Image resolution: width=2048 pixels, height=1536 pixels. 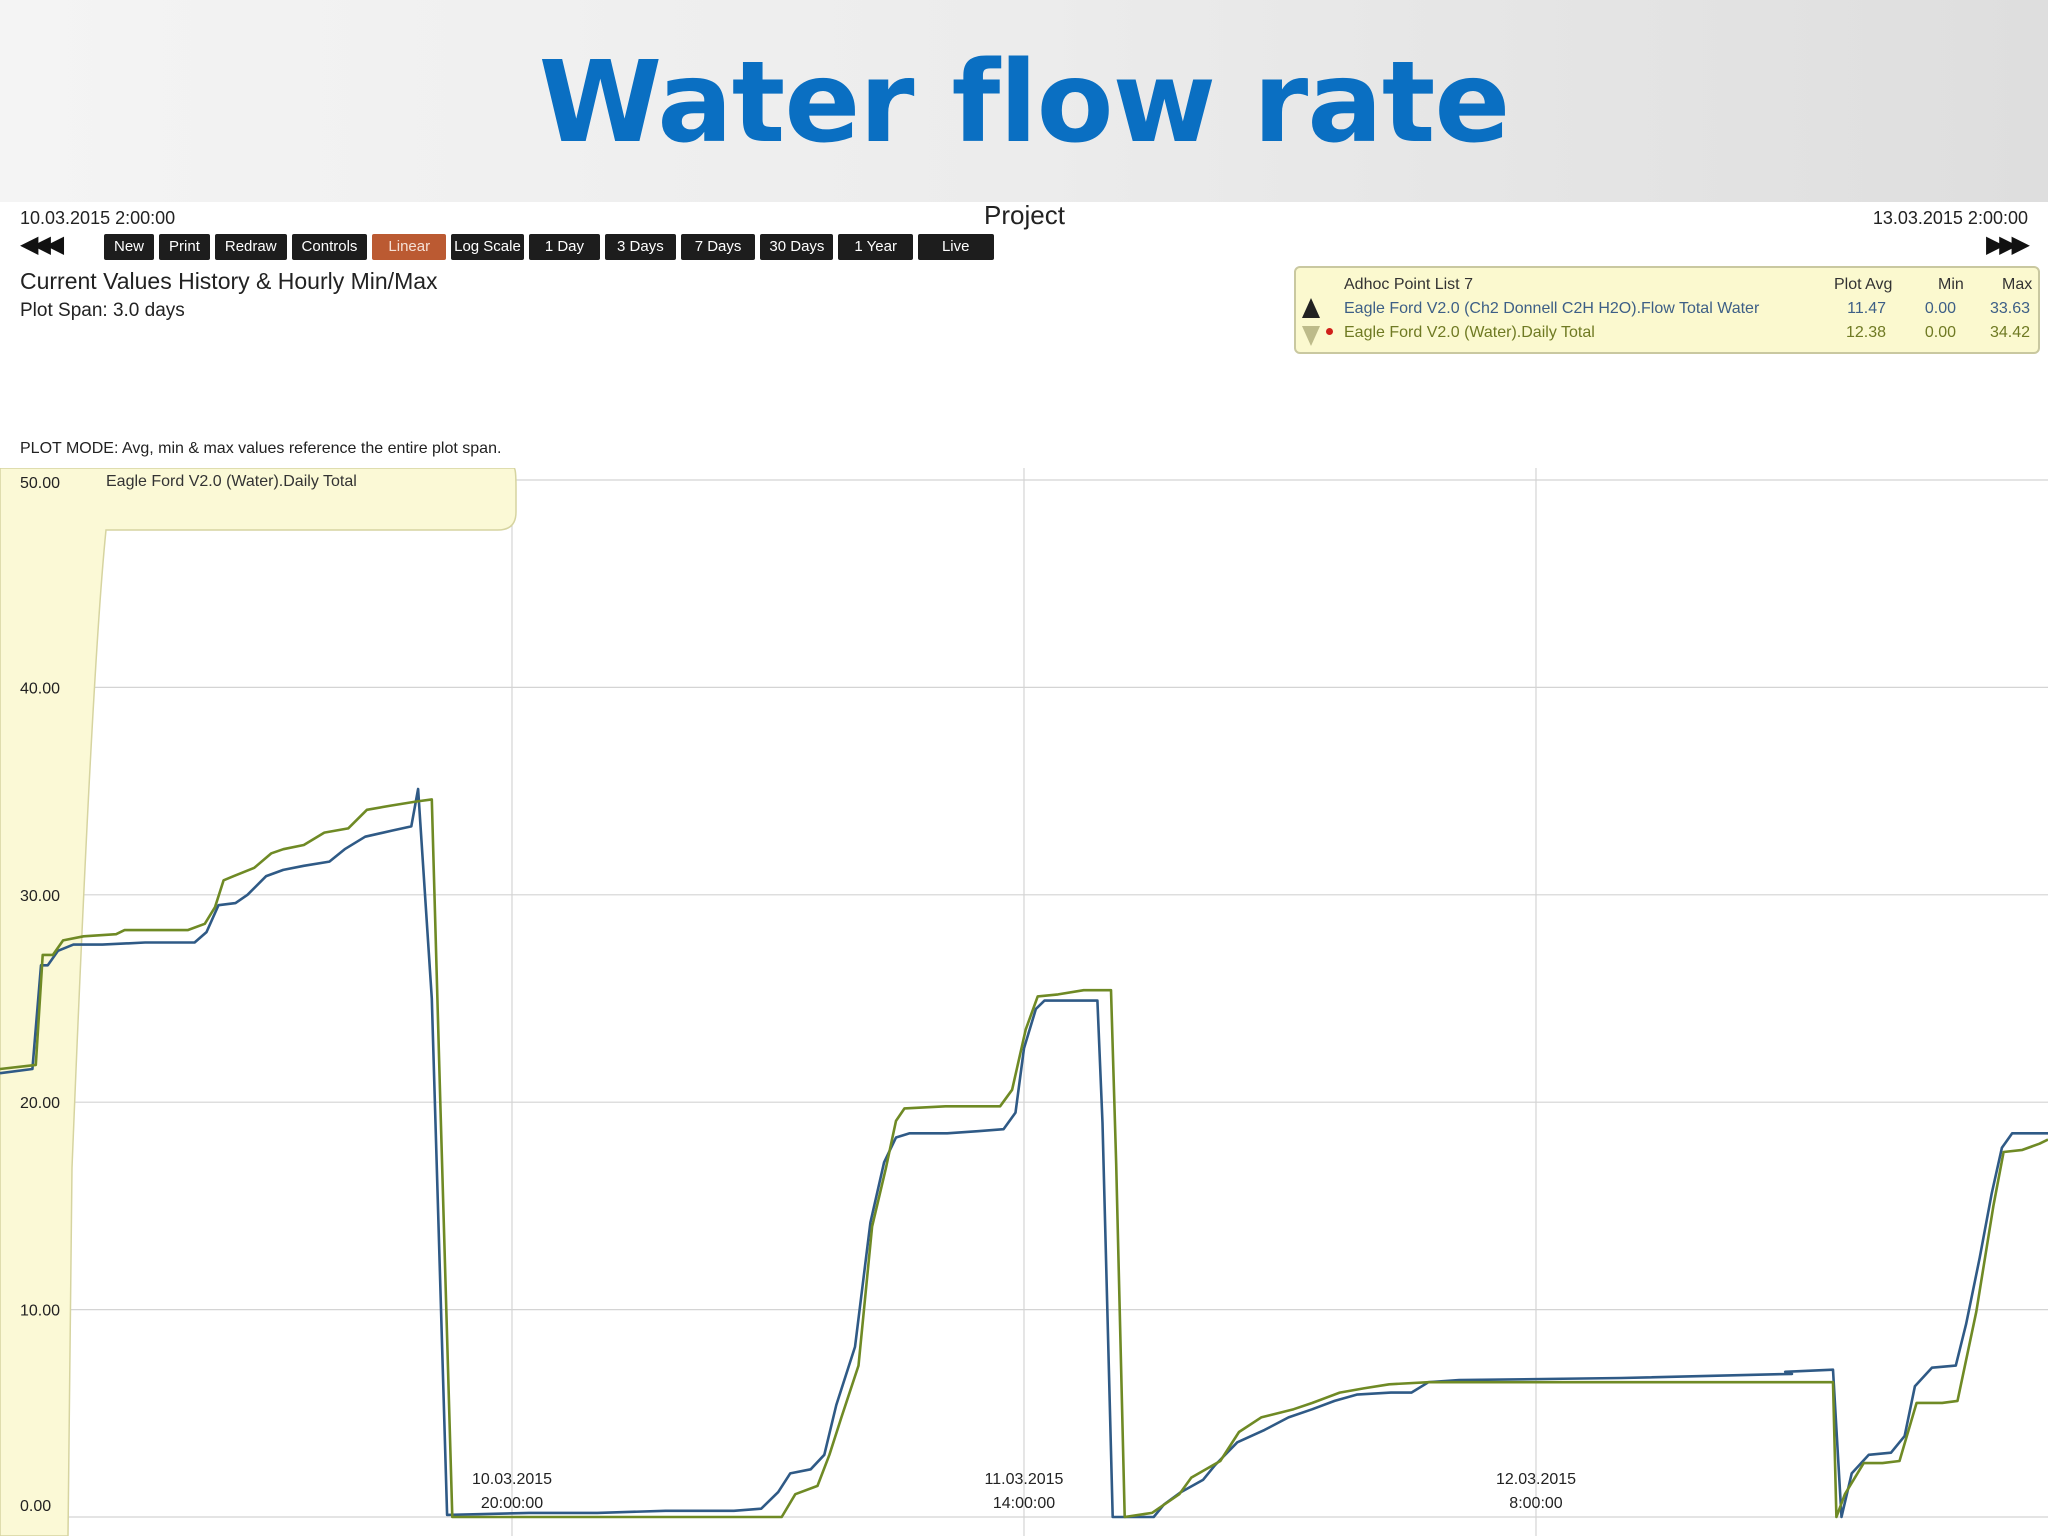 What do you see at coordinates (797, 247) in the screenshot?
I see `30-days-button: 30 Days` at bounding box center [797, 247].